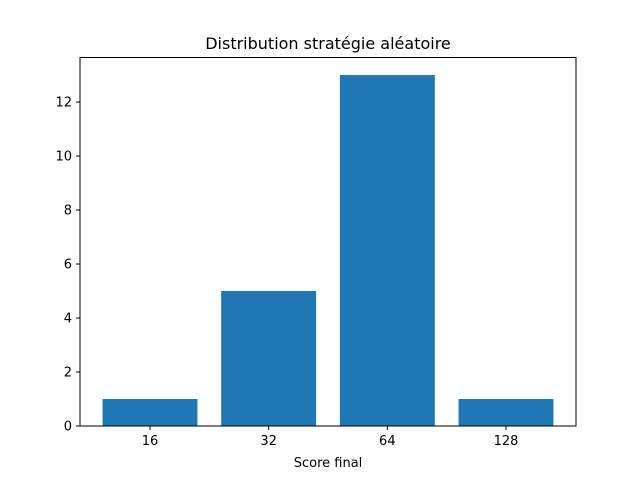 The width and height of the screenshot is (640, 478). What do you see at coordinates (150, 441) in the screenshot?
I see `x-tick-label: 16` at bounding box center [150, 441].